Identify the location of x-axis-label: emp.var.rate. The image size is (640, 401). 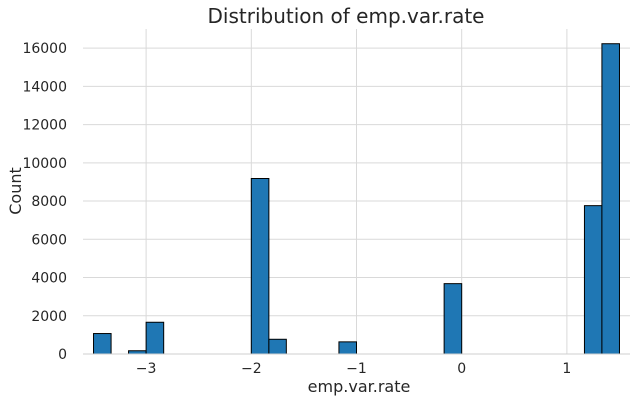
(359, 386).